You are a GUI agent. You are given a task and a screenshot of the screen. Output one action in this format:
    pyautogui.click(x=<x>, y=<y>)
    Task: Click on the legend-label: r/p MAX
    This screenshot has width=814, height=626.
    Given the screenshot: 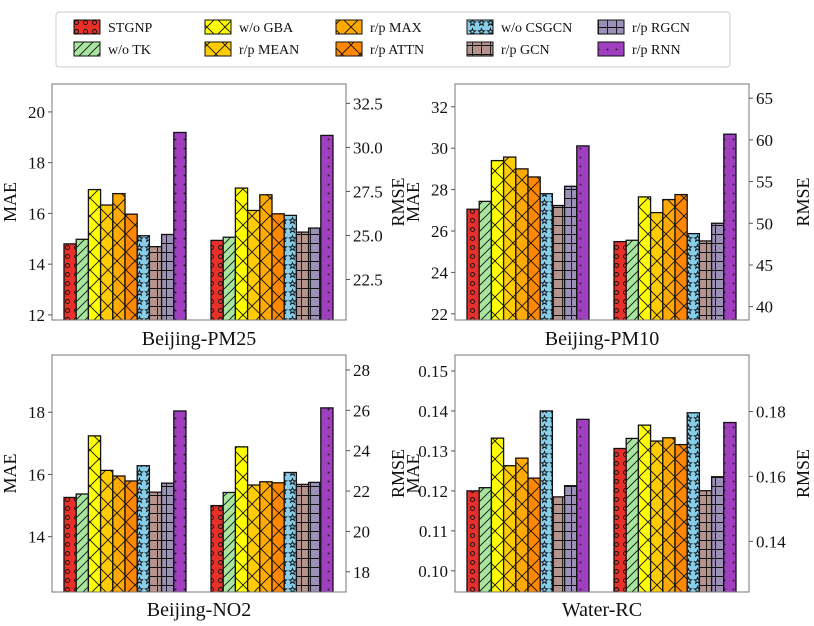 What is the action you would take?
    pyautogui.click(x=396, y=28)
    